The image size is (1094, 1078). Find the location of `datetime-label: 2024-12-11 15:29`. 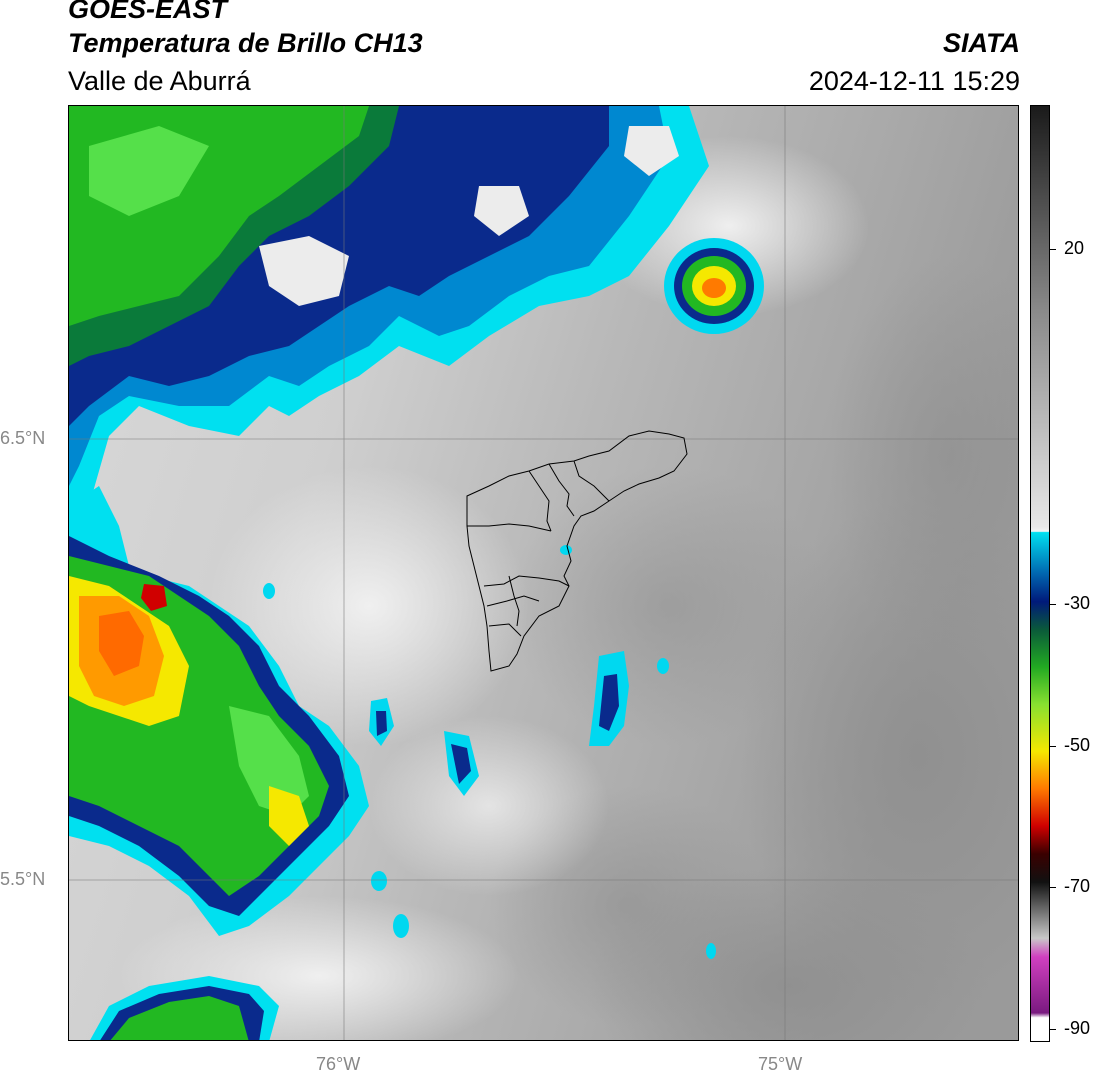

datetime-label: 2024-12-11 15:29 is located at coordinates (914, 81).